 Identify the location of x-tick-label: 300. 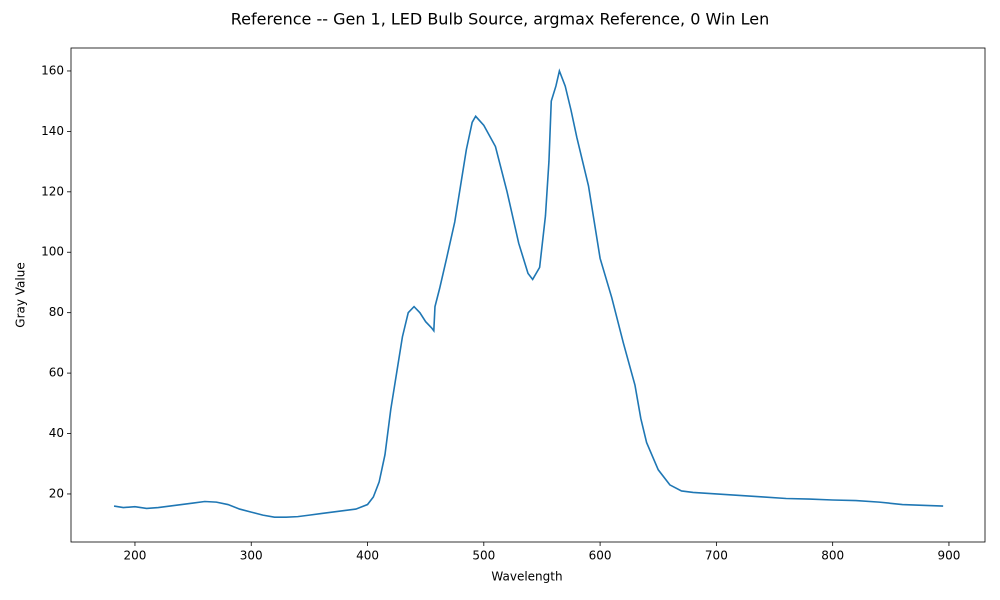
(251, 556).